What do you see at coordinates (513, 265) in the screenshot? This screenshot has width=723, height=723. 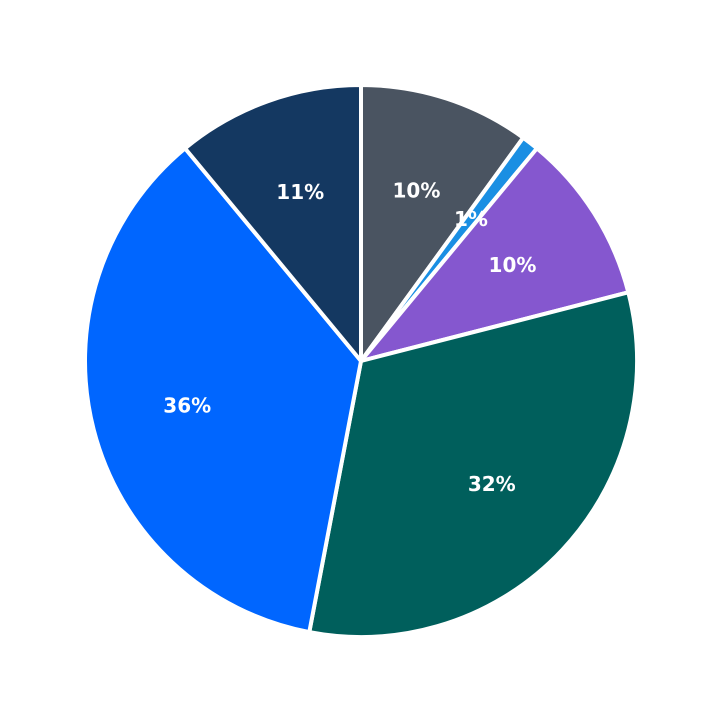 I see `slice-label-2: 10%` at bounding box center [513, 265].